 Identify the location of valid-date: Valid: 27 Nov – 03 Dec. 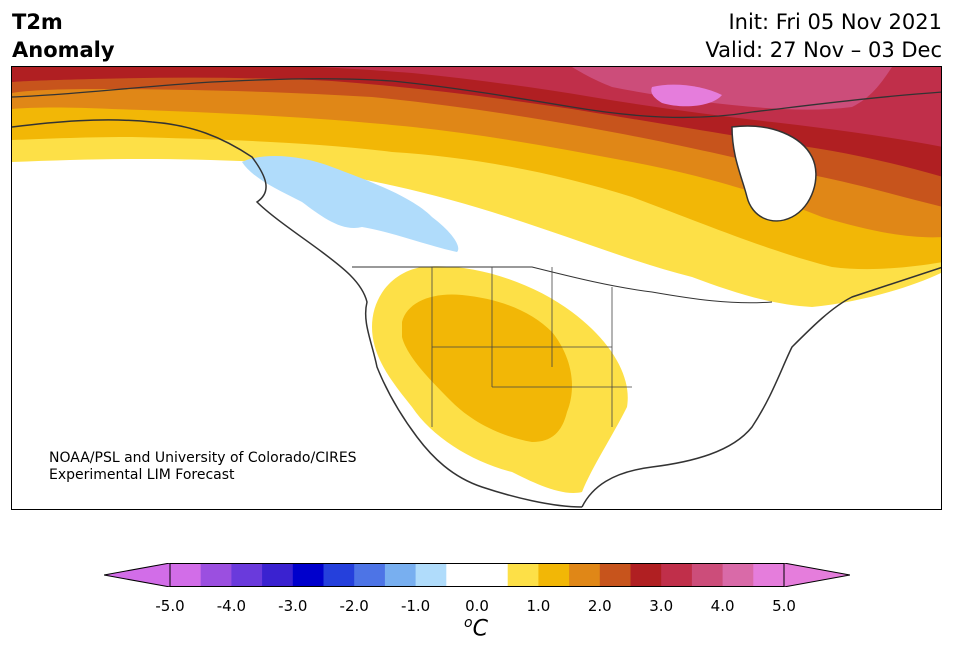
(823, 50).